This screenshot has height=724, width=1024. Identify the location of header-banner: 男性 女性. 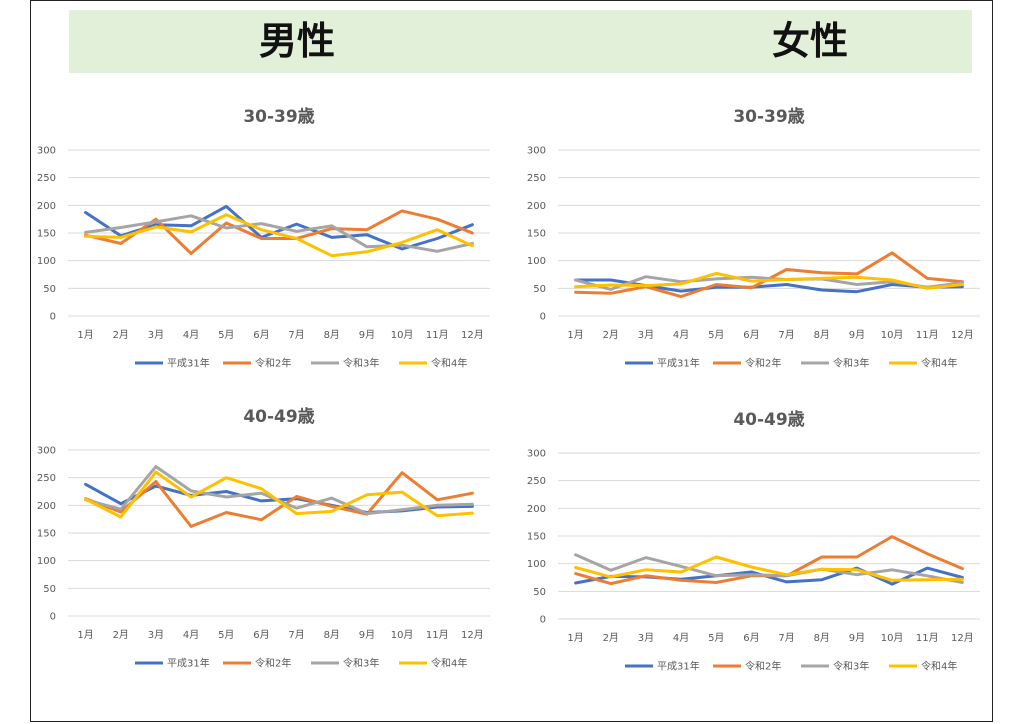
(520, 41).